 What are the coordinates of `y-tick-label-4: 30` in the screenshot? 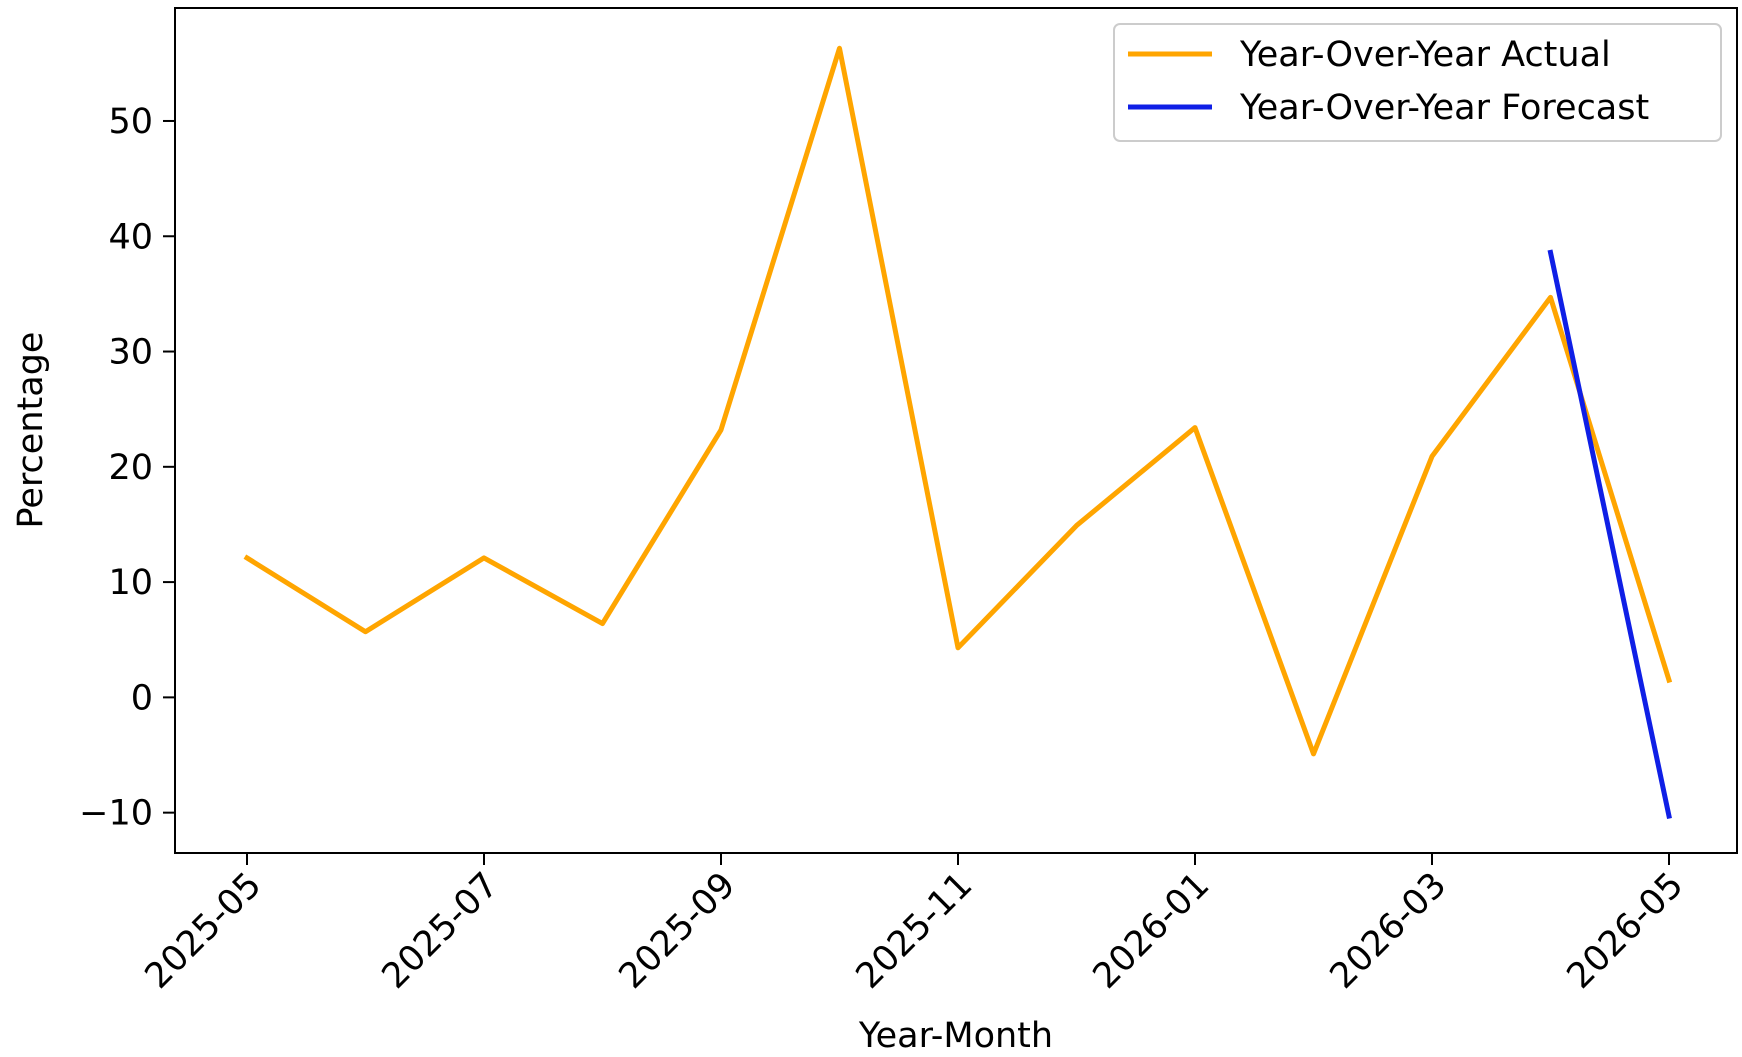 It's located at (130, 353).